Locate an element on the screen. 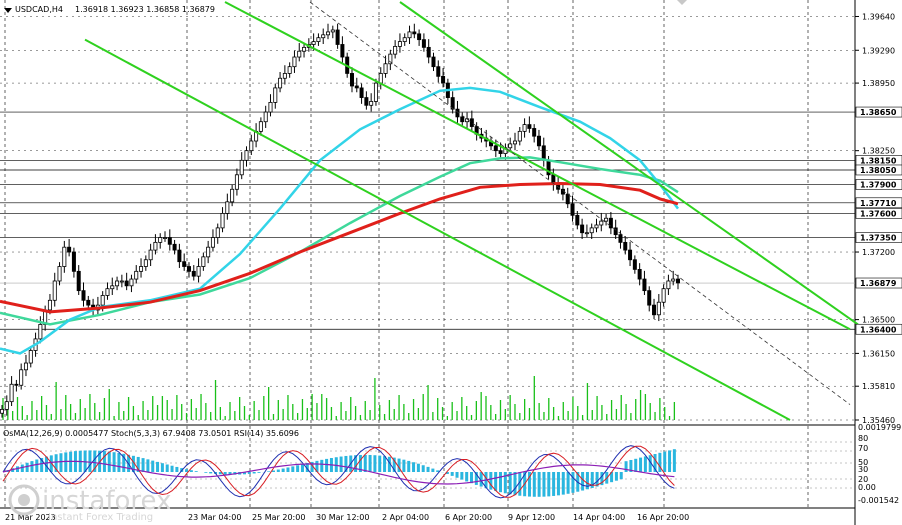 The height and width of the screenshot is (525, 902). x-tick-label: 6 Apr 20:00 is located at coordinates (468, 517).